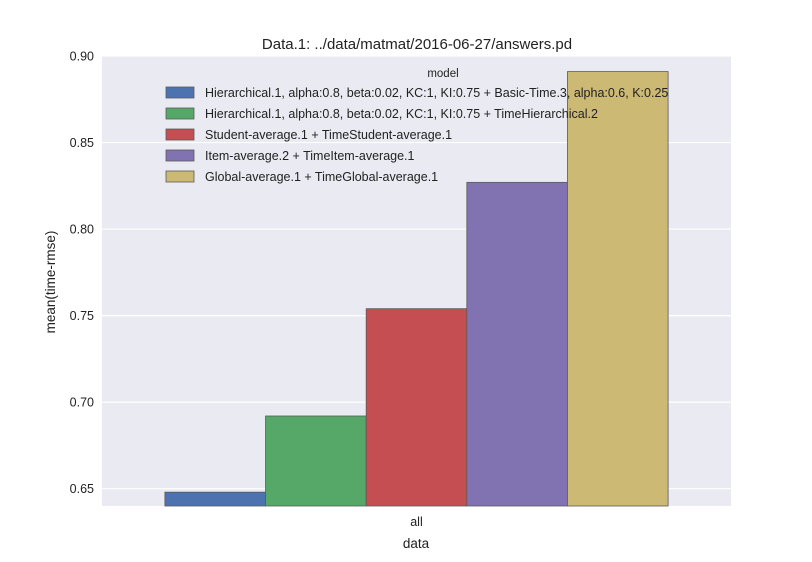 The width and height of the screenshot is (812, 562). I want to click on x-axis-ticks: all, so click(416, 522).